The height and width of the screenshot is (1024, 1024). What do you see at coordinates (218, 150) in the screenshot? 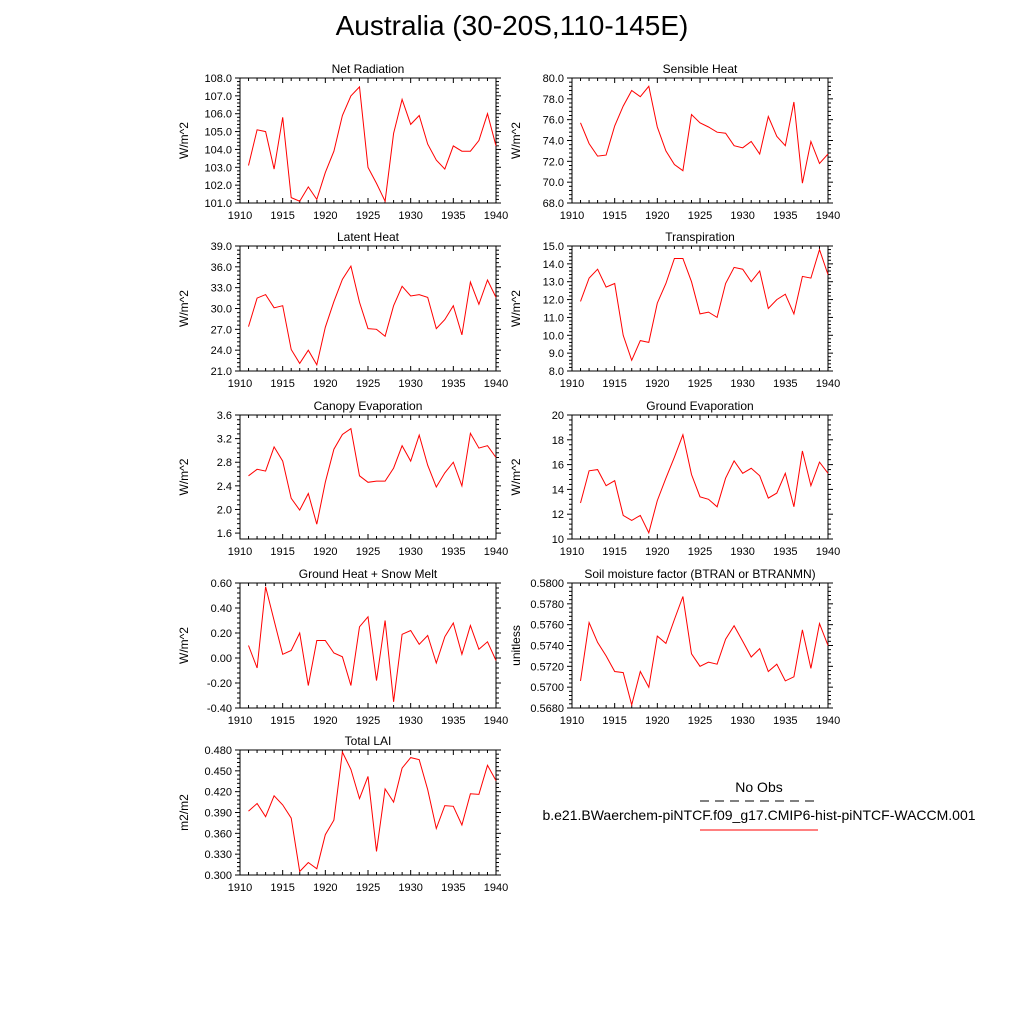
I see `y-tick-label: 104.0` at bounding box center [218, 150].